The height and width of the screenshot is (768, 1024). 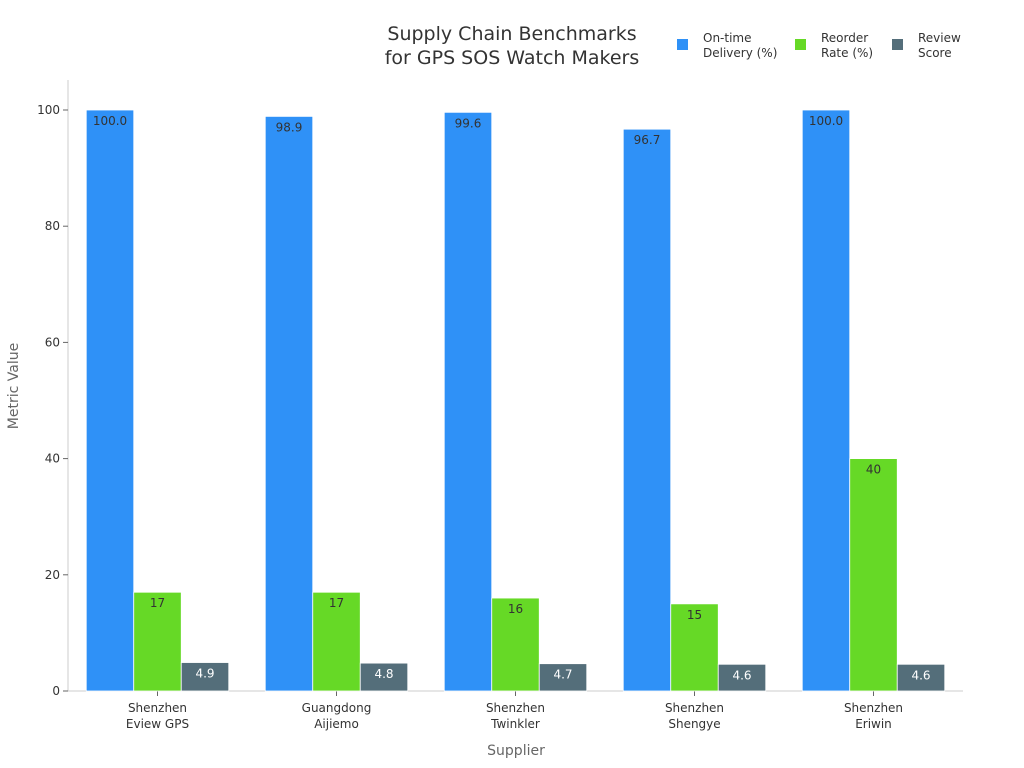 What do you see at coordinates (52, 226) in the screenshot?
I see `y-tick-label: 80` at bounding box center [52, 226].